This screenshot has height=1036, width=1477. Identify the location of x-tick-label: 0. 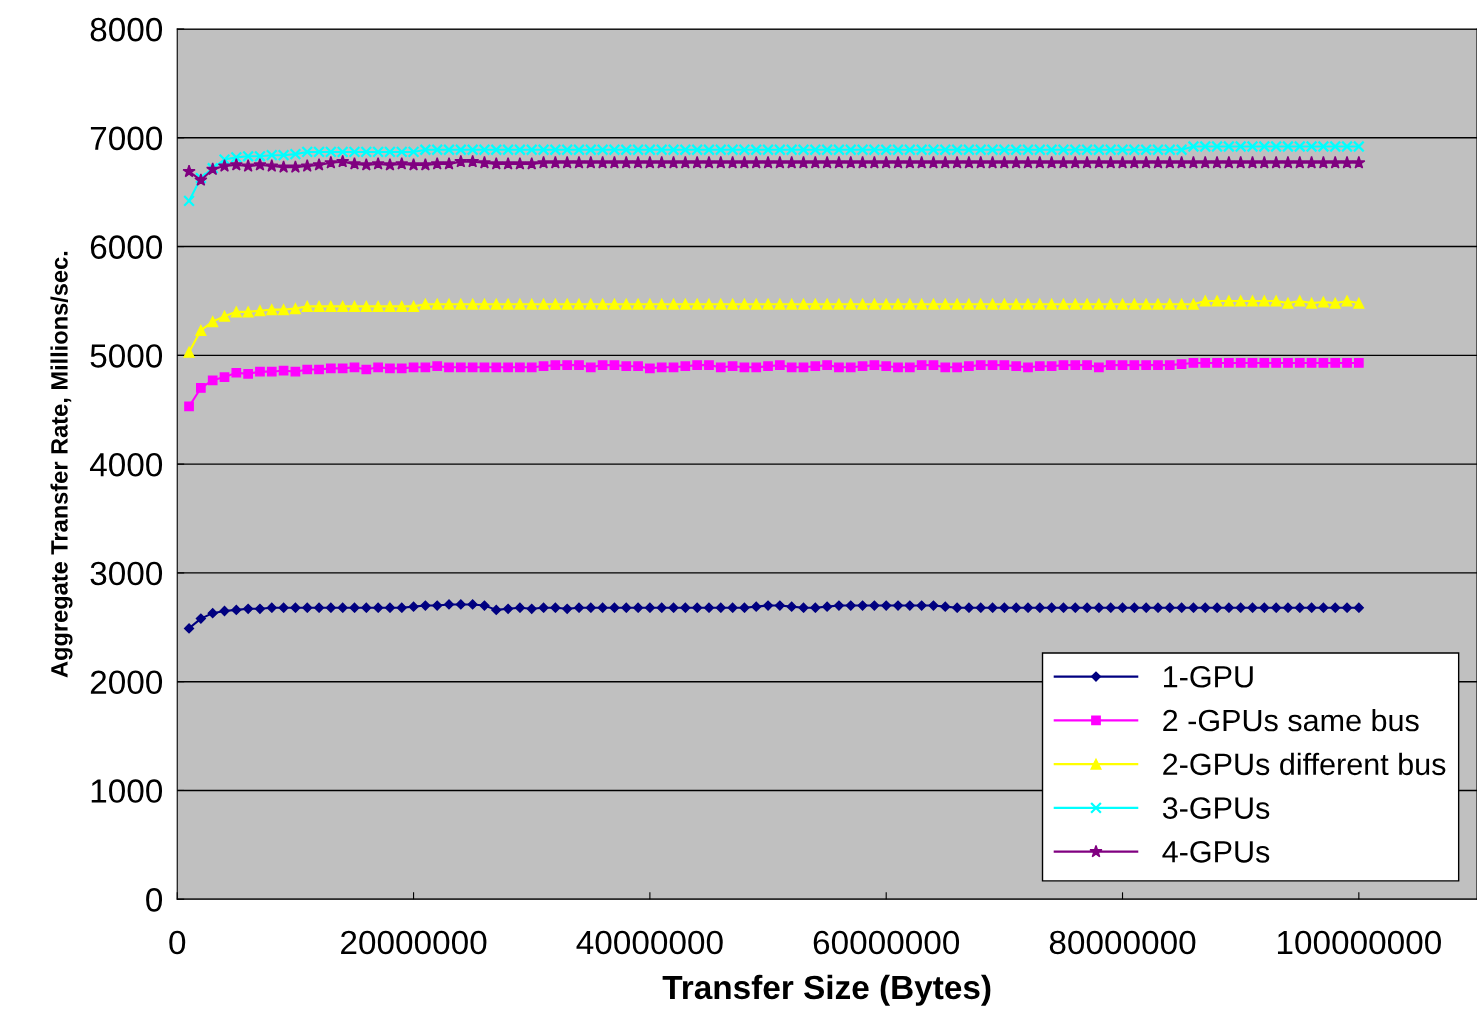
(177, 942).